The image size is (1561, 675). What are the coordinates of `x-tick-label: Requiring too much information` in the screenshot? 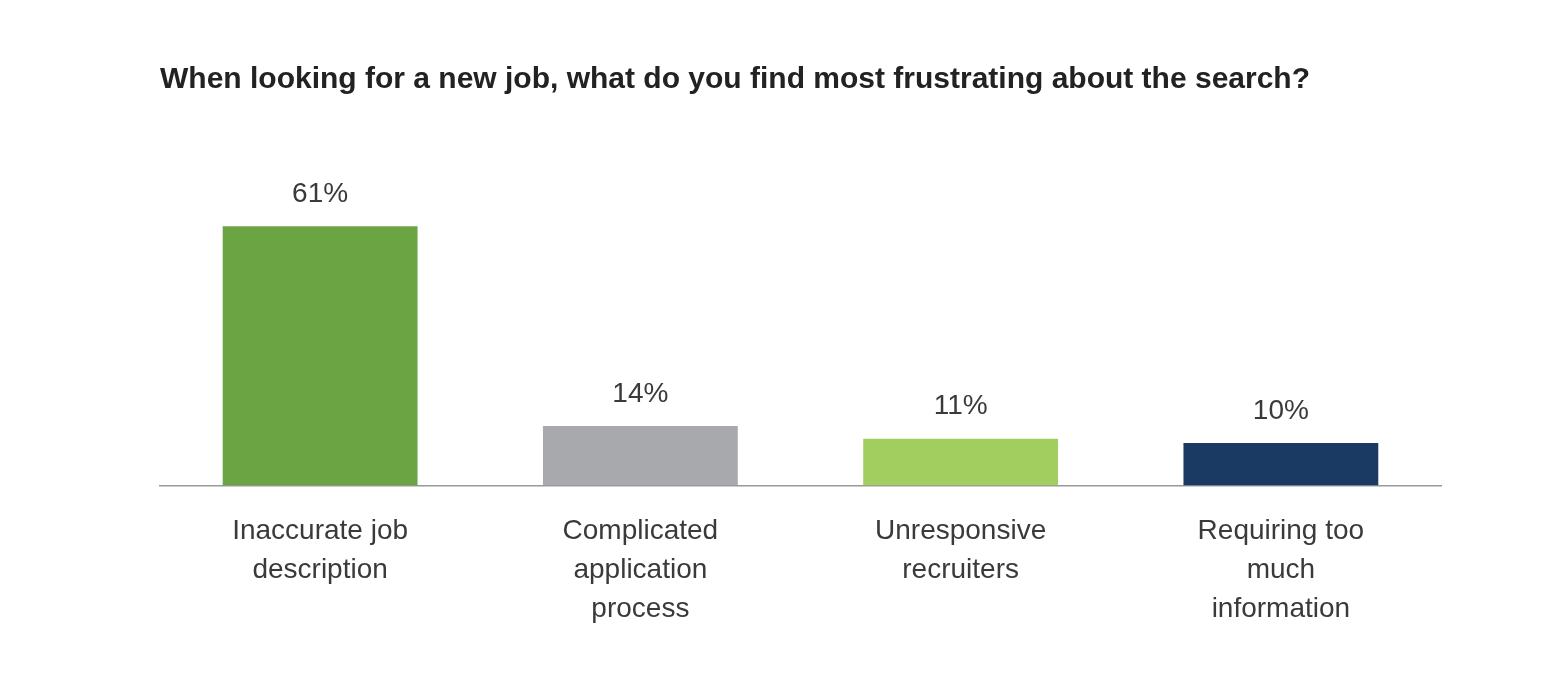 It's located at (1281, 568).